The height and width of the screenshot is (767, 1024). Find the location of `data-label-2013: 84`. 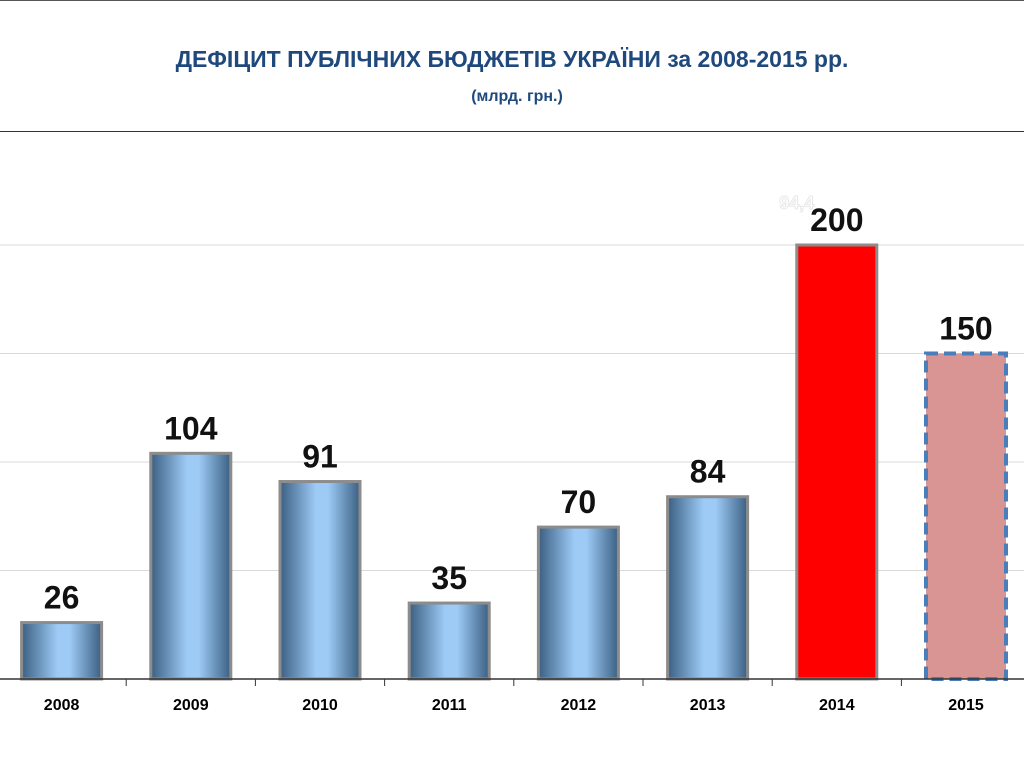

data-label-2013: 84 is located at coordinates (708, 472).